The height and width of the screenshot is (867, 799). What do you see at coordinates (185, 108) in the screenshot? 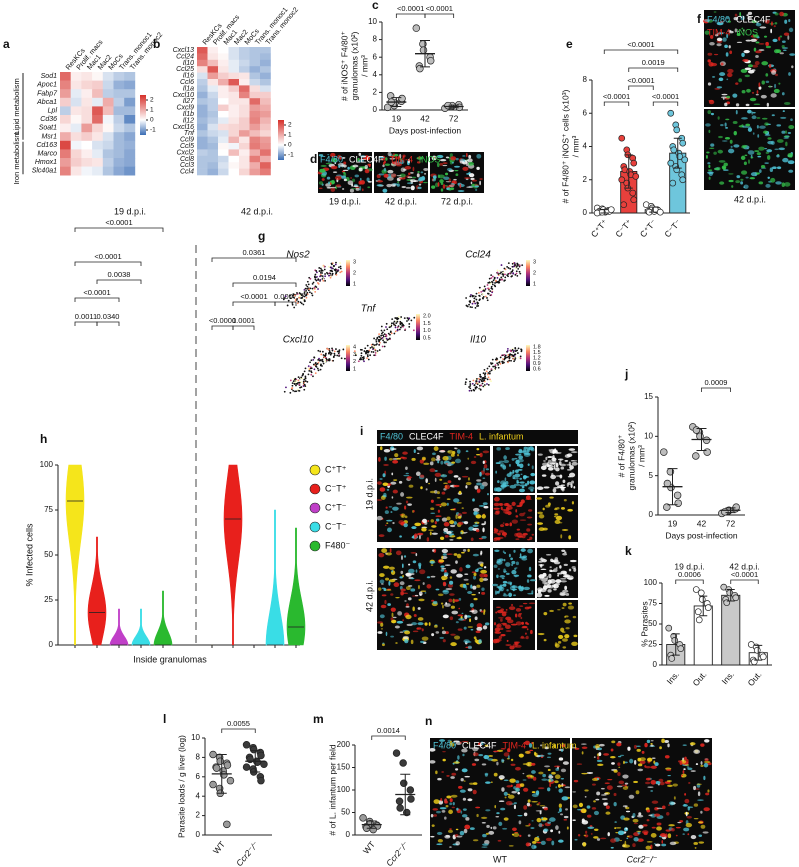
I see `row-label: Cxcl9` at bounding box center [185, 108].